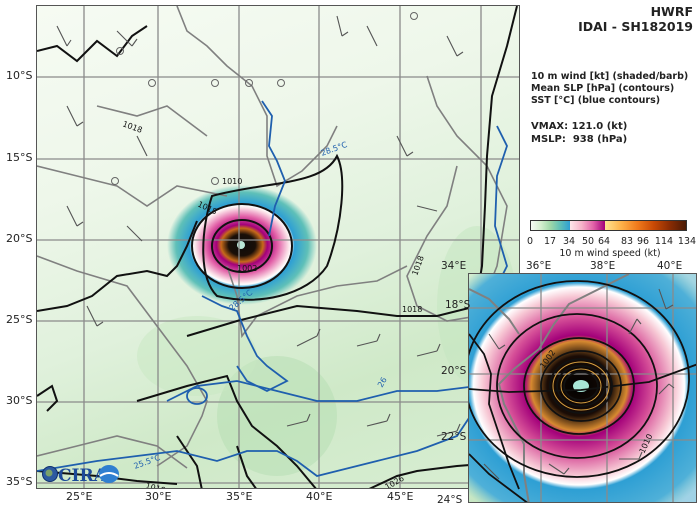  I want to click on svg-text: 26, so click(382, 382).